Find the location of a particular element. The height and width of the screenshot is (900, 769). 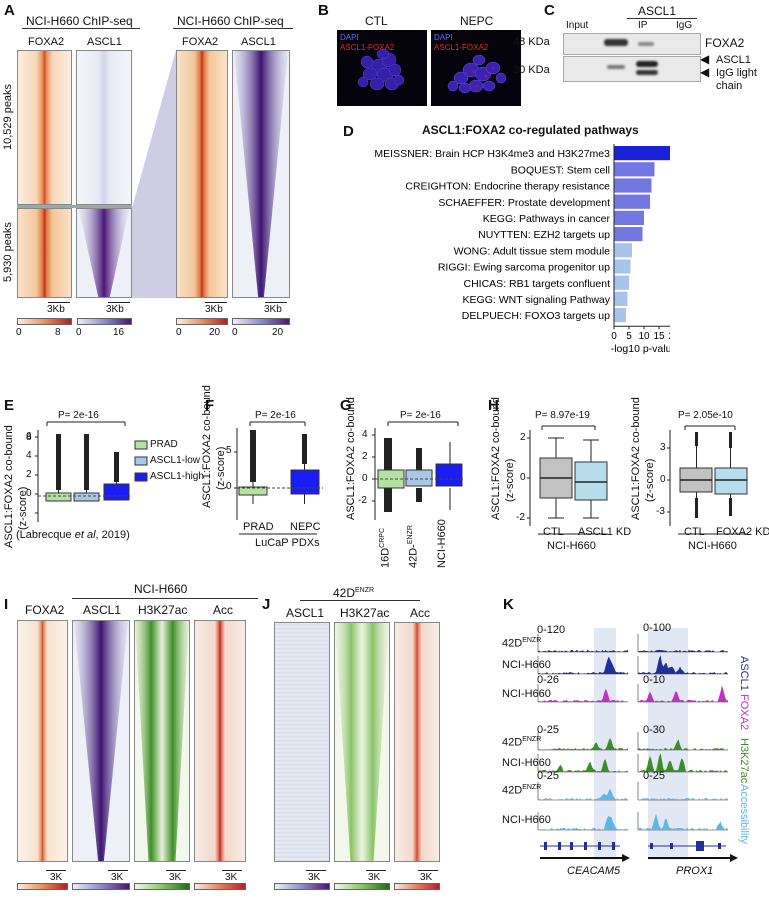

i-group-line is located at coordinates (165, 598).